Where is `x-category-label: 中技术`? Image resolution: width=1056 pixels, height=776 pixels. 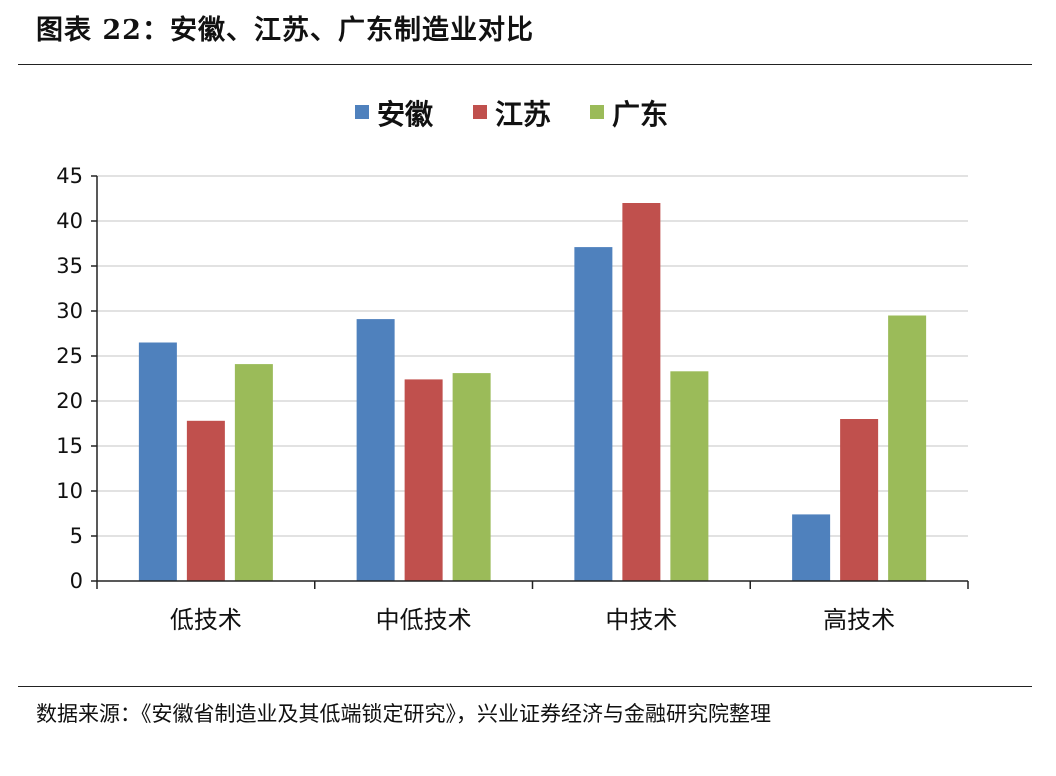
x-category-label: 中技术 is located at coordinates (641, 620).